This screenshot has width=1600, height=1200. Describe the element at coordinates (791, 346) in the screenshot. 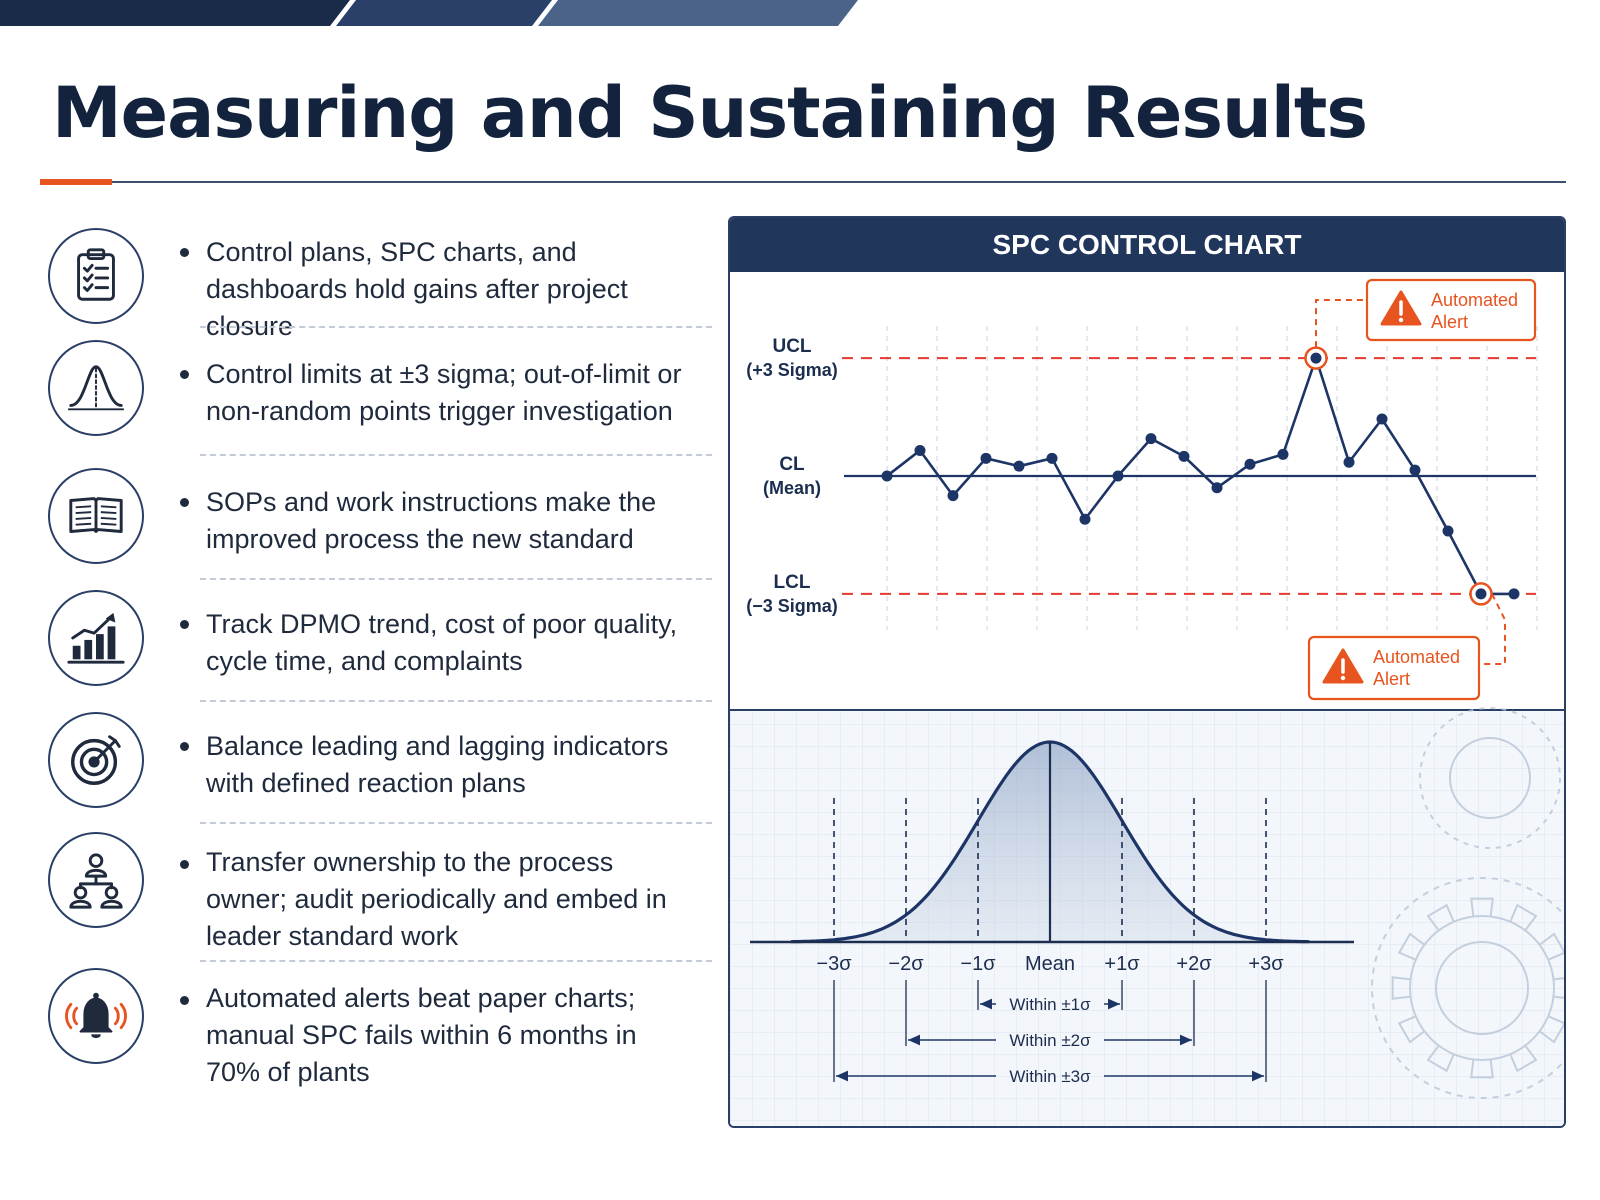

I see `ucl-label: UCL` at that location.